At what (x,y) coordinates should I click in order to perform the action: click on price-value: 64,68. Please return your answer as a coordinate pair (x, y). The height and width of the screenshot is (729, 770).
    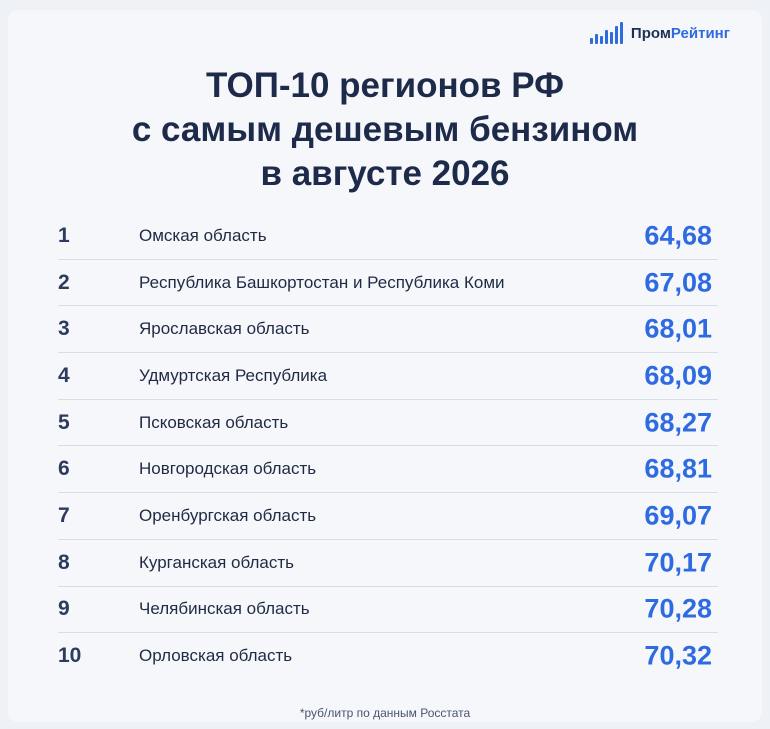
    Looking at the image, I should click on (678, 235).